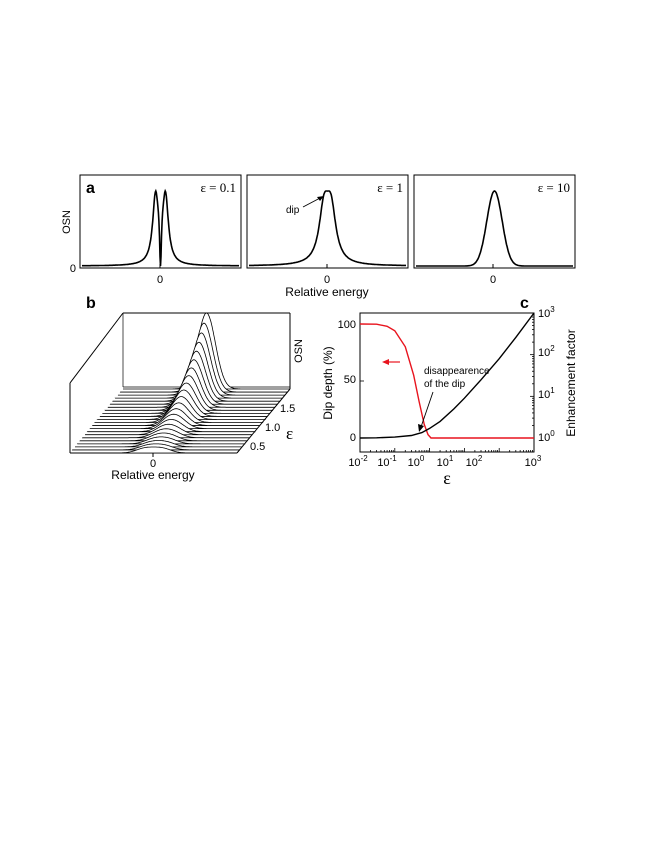  What do you see at coordinates (289, 433) in the screenshot?
I see `panel-b-eps-axis-label: ε` at bounding box center [289, 433].